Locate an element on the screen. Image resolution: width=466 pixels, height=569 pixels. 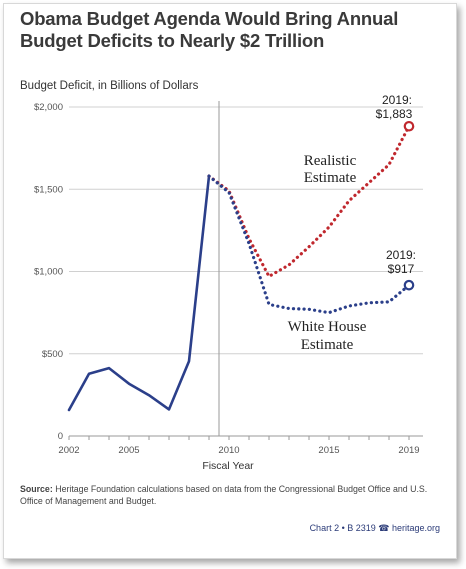
y-tick-labels: $2,000 $1,500 $1,000 $500 0 is located at coordinates (48, 272).